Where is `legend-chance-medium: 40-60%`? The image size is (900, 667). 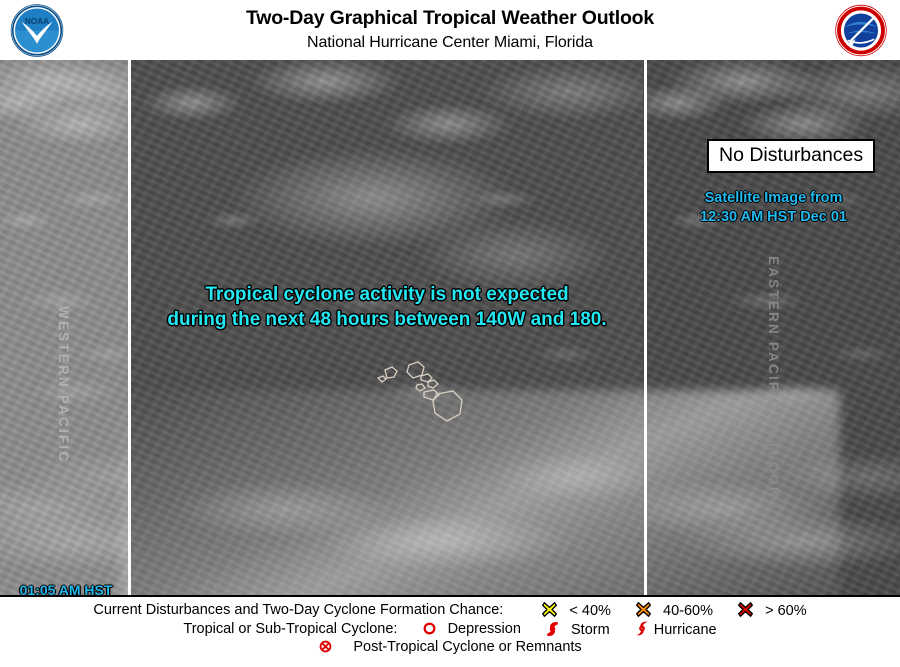
legend-chance-medium: 40-60% is located at coordinates (674, 610).